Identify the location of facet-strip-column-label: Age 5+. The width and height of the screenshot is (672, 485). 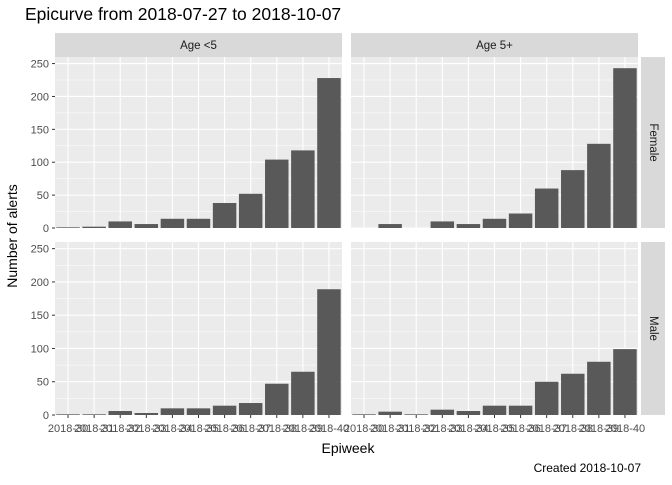
(494, 46).